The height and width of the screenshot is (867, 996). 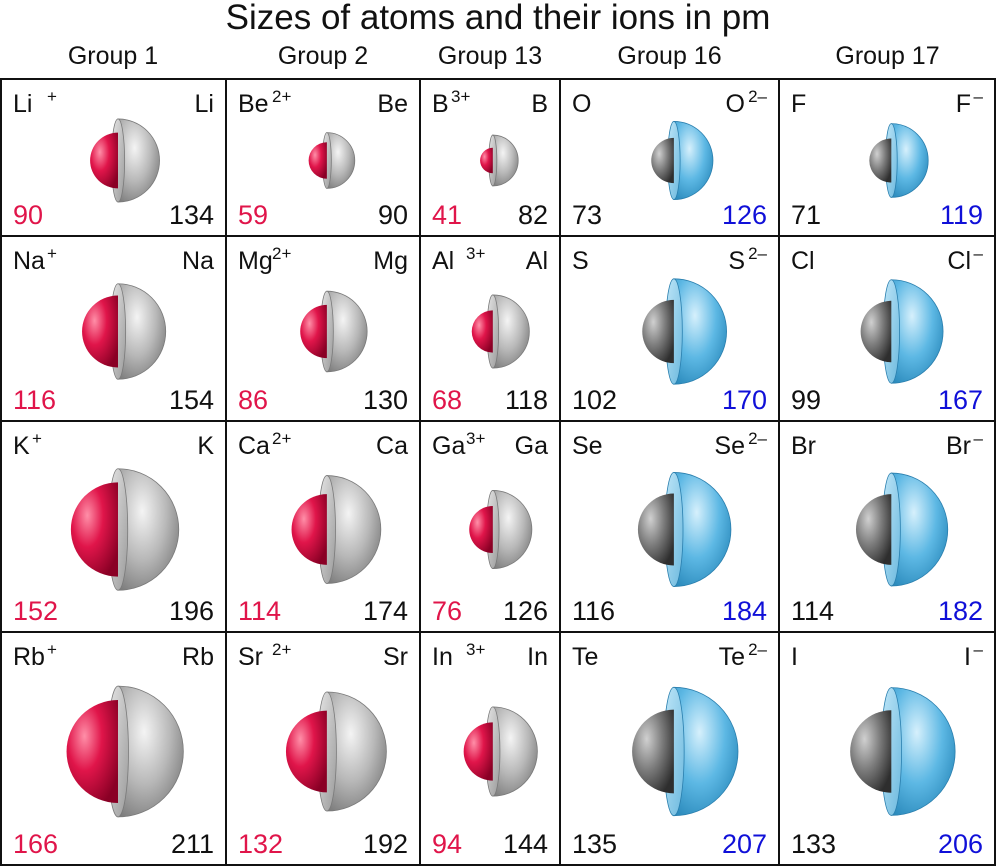 What do you see at coordinates (732, 657) in the screenshot?
I see `ion-symbol: Te` at bounding box center [732, 657].